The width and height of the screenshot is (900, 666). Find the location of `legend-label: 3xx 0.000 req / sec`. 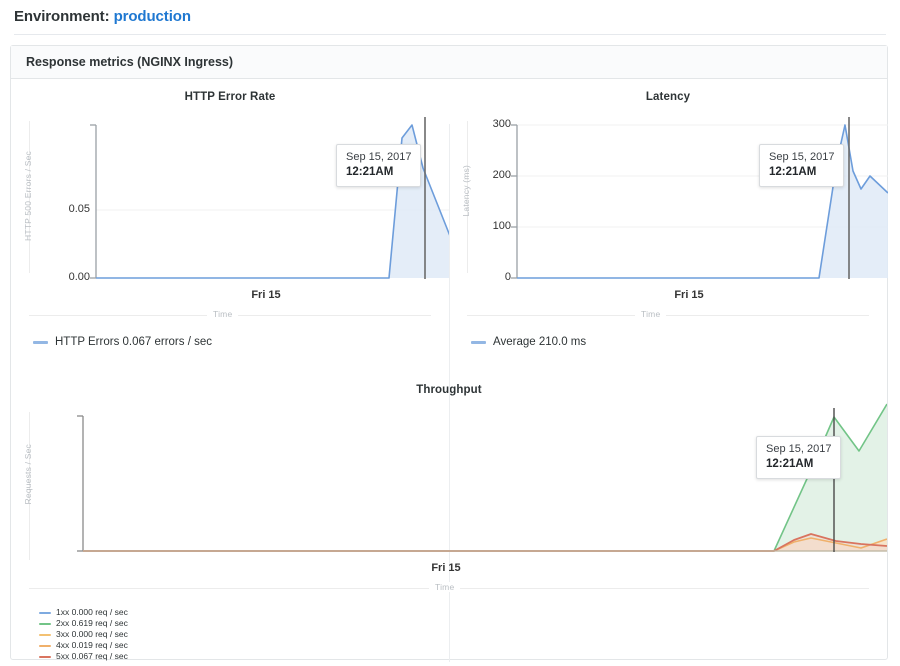

legend-label: 3xx 0.000 req / sec is located at coordinates (92, 634).